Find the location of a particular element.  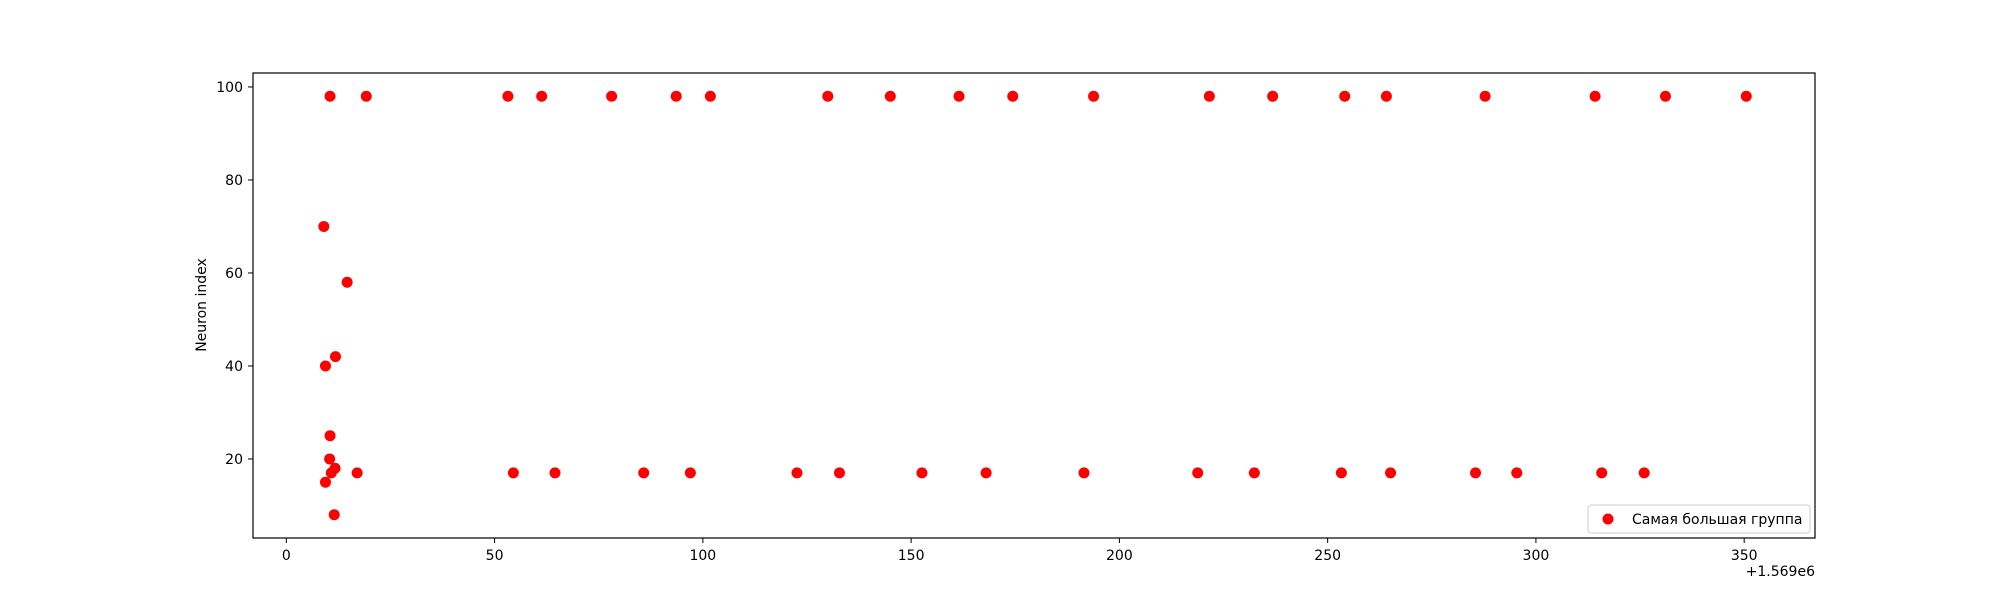

y-tick-label: 60 is located at coordinates (234, 274).